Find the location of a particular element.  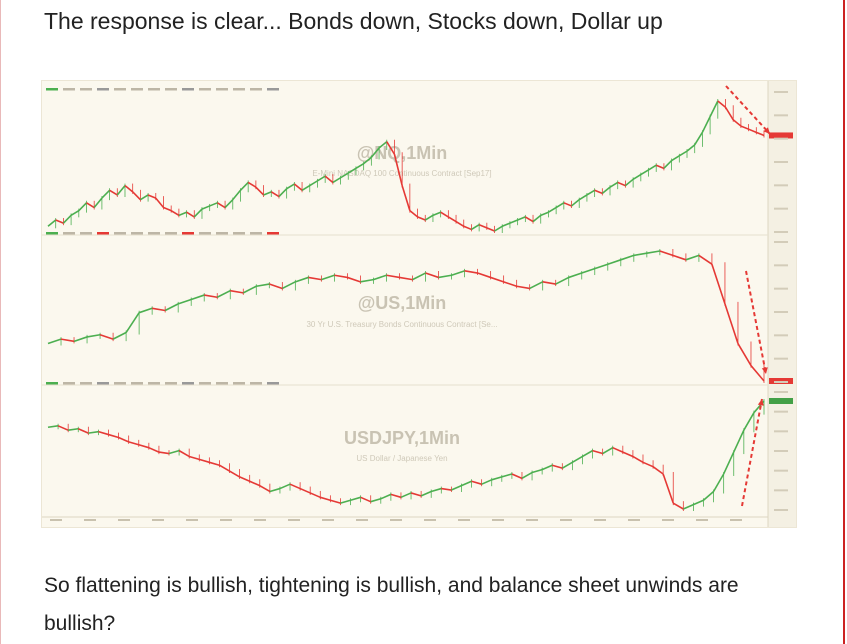

chart-symbol-watermark: USDJPY,1Min is located at coordinates (402, 438).